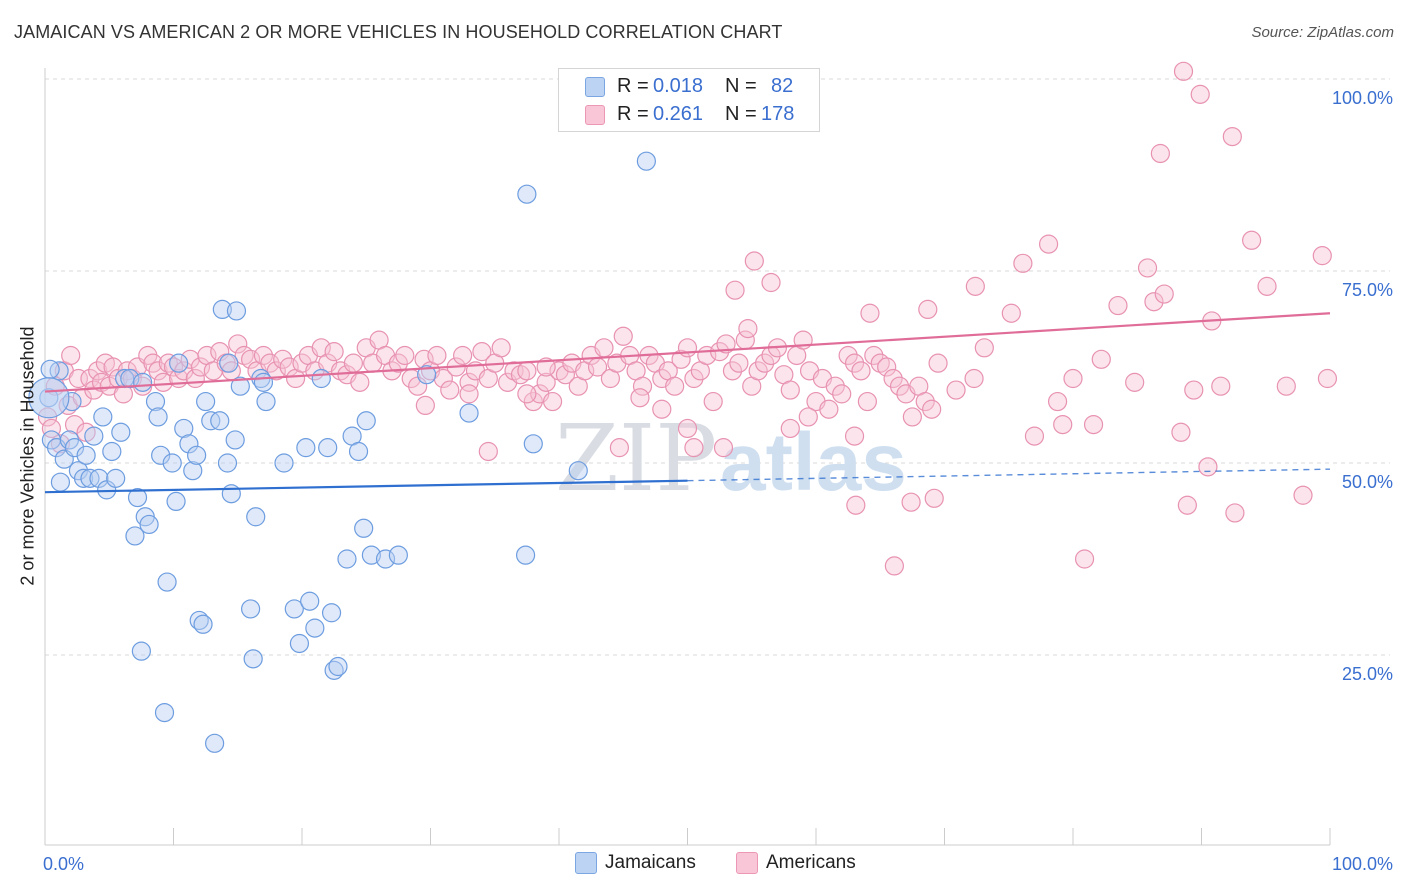 This screenshot has width=1406, height=892. Describe the element at coordinates (678, 86) in the screenshot. I see `r-value: 0.018` at that location.